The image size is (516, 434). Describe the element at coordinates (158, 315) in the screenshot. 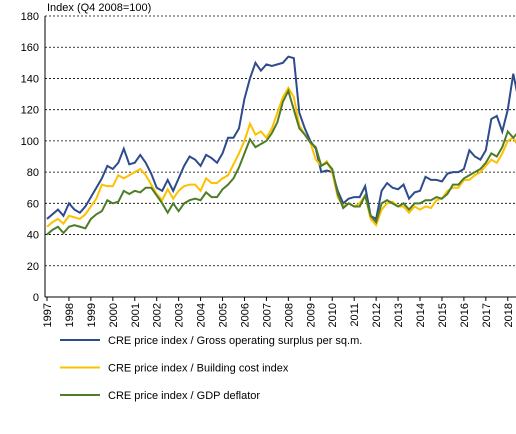

I see `x-tick-label: 2002` at that location.